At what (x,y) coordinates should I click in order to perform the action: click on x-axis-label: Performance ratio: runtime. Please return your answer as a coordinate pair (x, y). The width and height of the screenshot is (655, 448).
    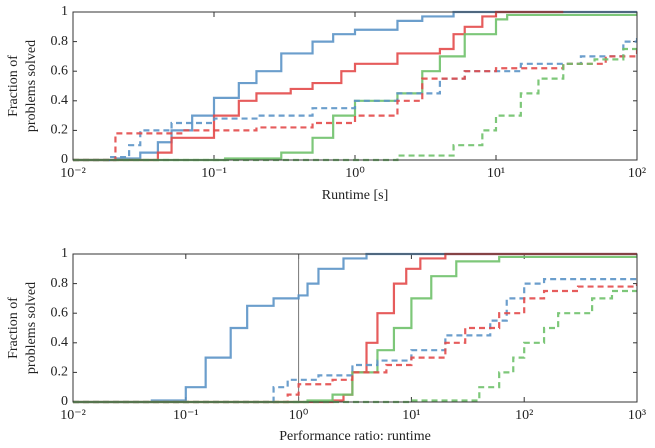
    Looking at the image, I should click on (355, 436).